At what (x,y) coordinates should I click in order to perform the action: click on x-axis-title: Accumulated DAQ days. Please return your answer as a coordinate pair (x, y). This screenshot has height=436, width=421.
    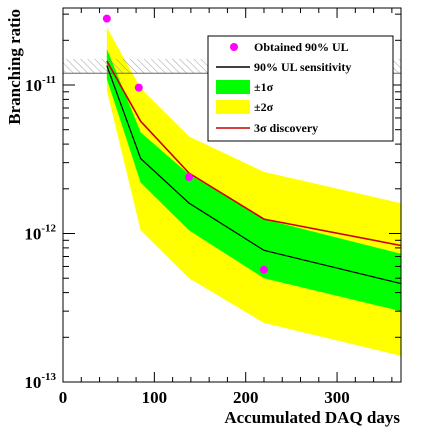
    Looking at the image, I should click on (312, 417).